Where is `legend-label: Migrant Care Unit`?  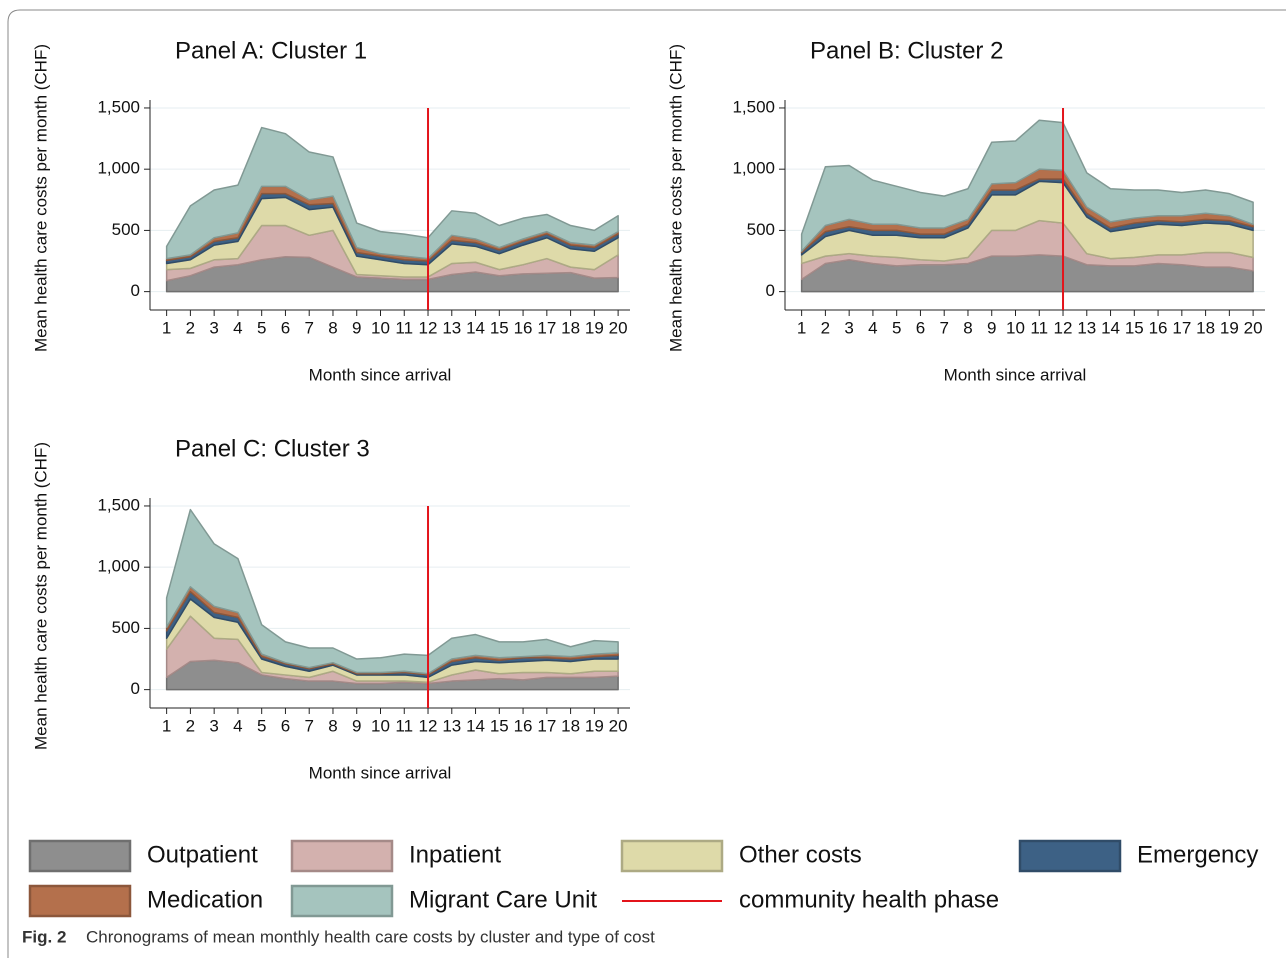
legend-label: Migrant Care Unit is located at coordinates (503, 899).